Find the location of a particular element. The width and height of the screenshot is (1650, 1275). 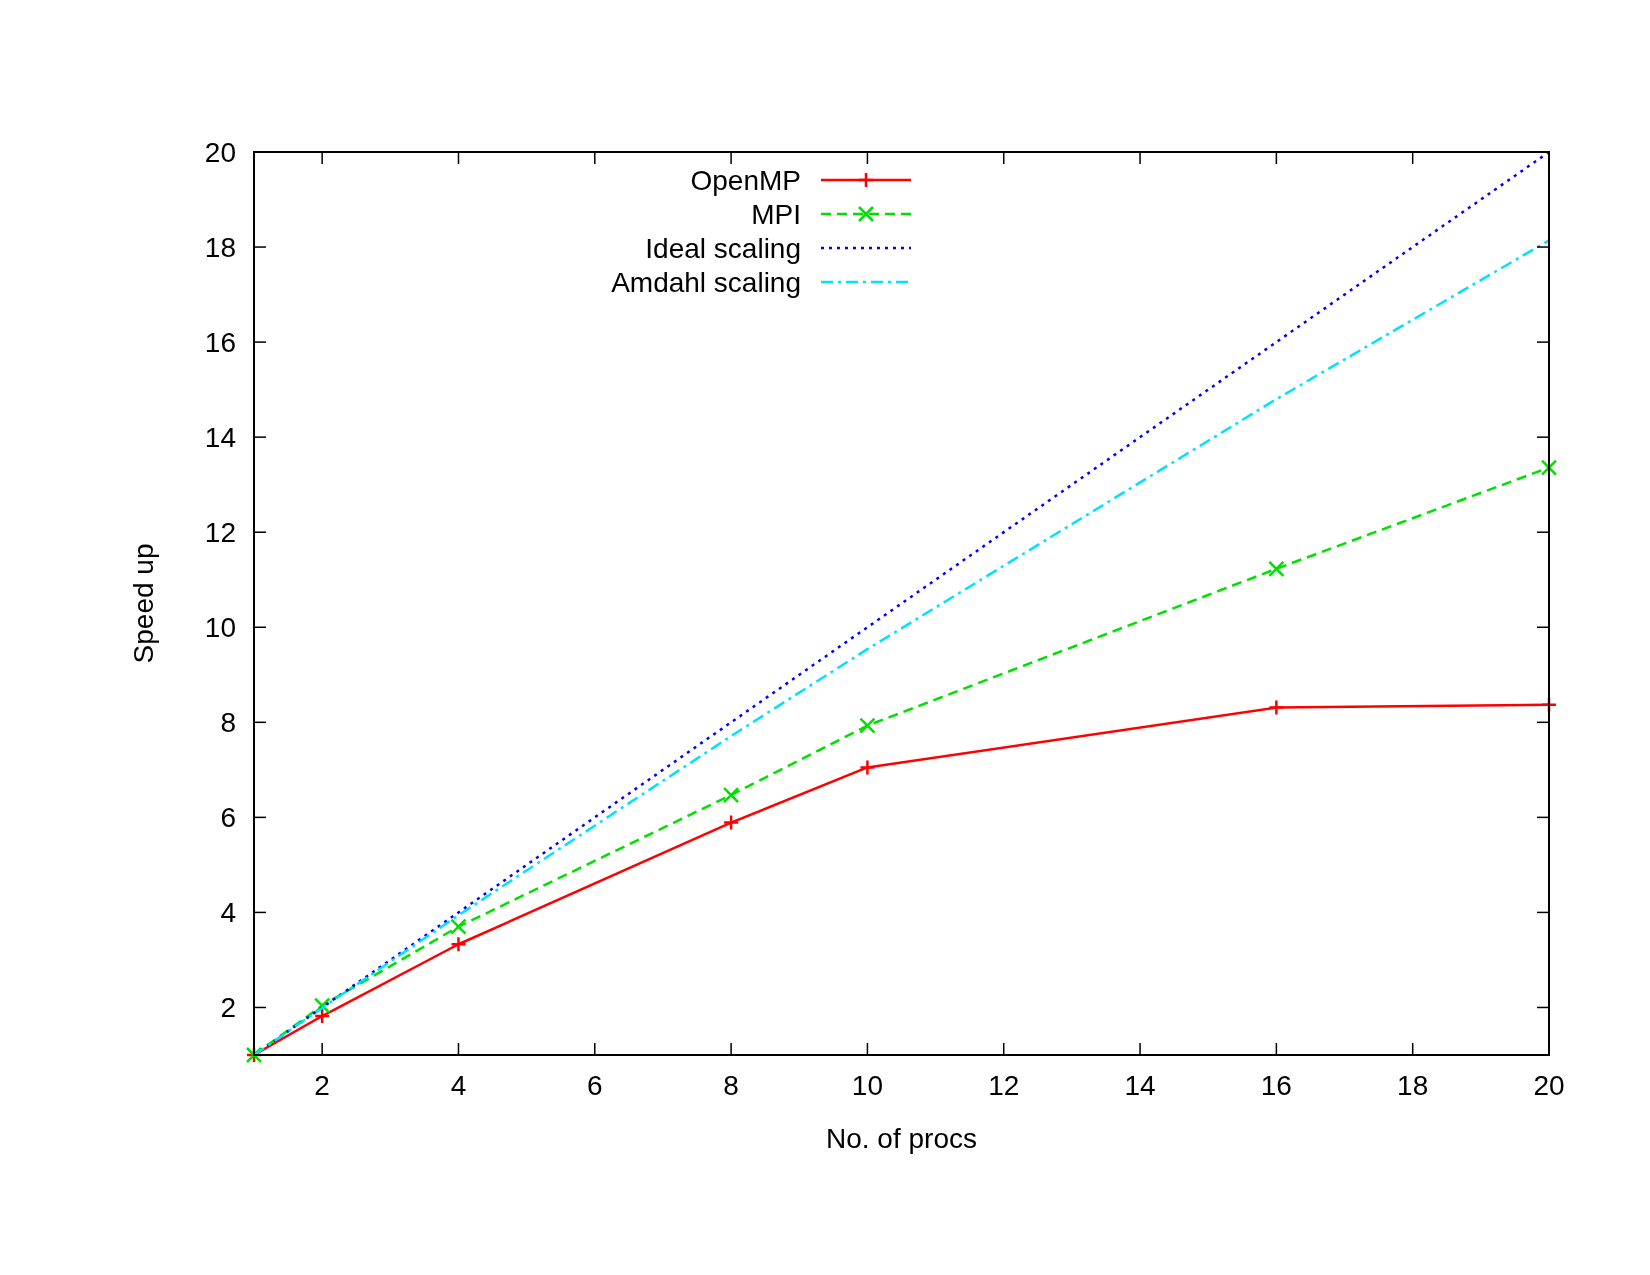

legend-label: Ideal scaling is located at coordinates (723, 248).